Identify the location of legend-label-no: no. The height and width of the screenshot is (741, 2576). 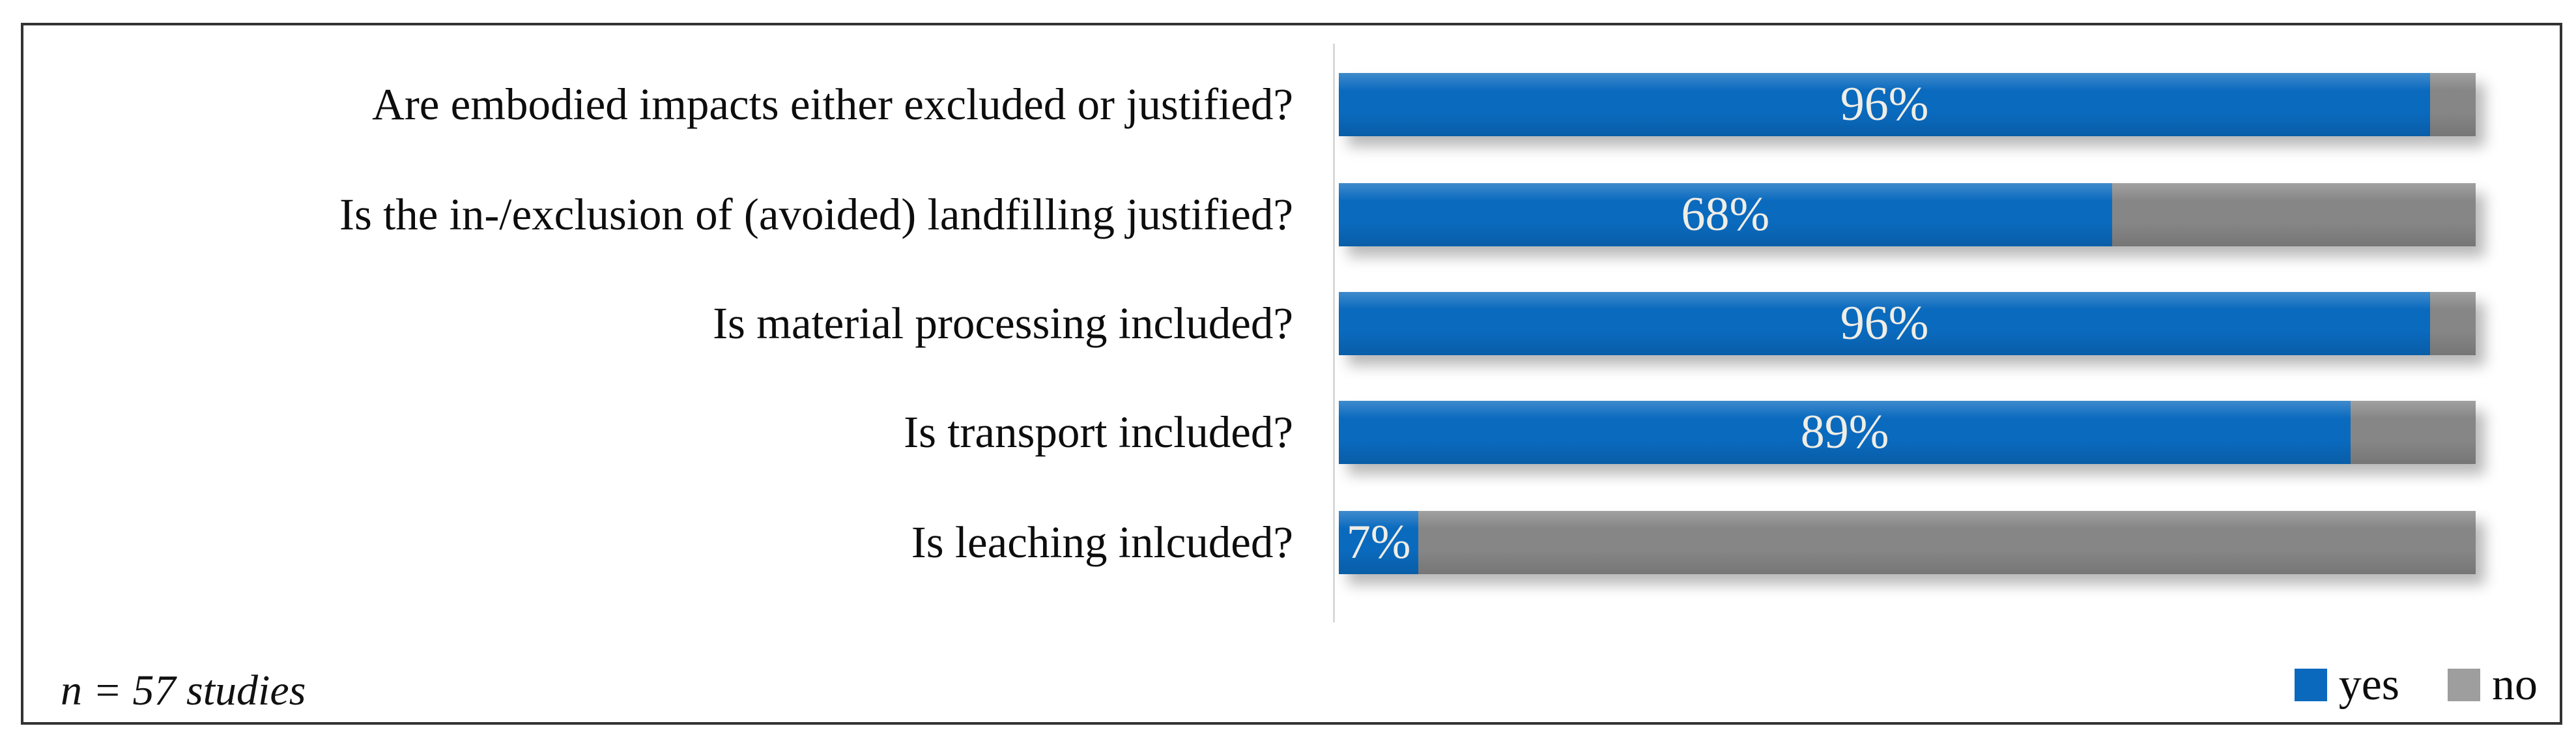
(2515, 685).